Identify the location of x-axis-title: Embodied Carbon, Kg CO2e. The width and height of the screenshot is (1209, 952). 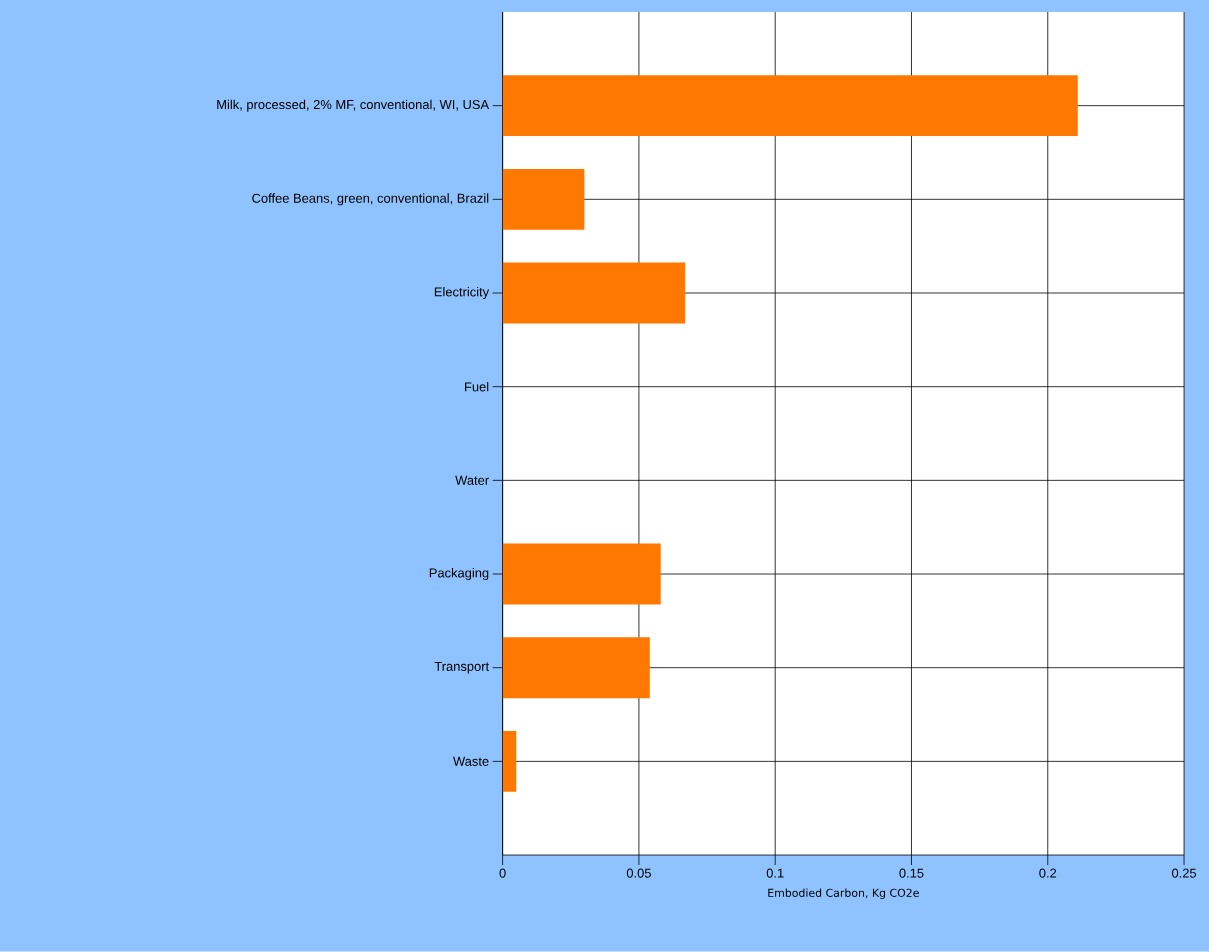
(843, 894).